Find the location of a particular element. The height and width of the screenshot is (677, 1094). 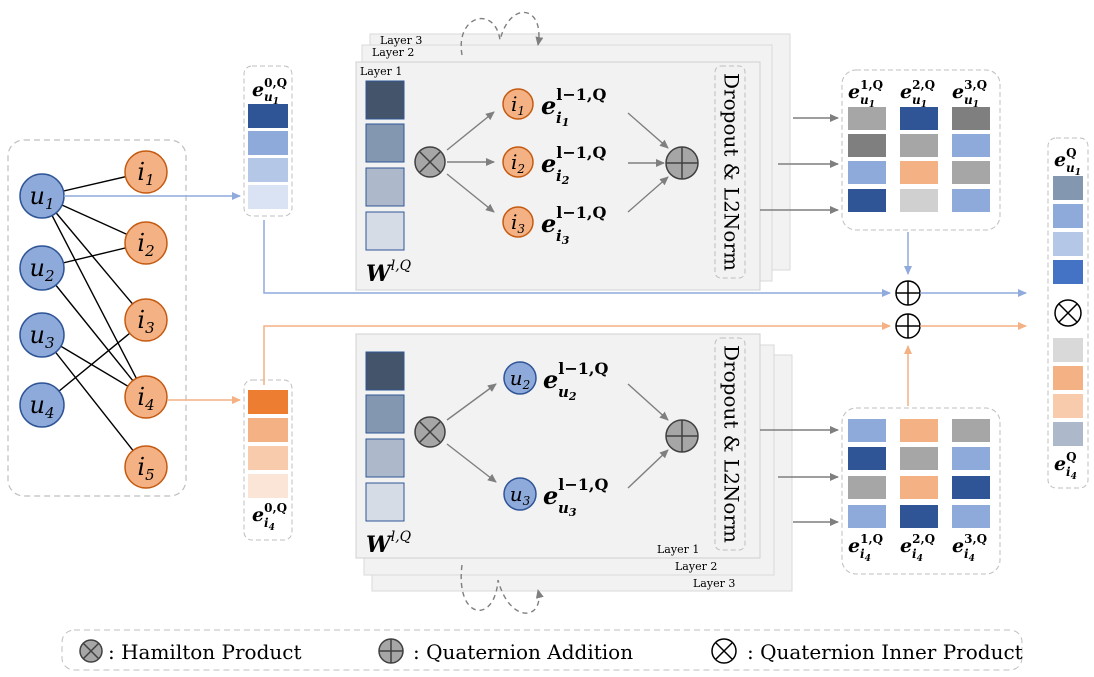

bottom-layer-1-label: Layer 1 is located at coordinates (678, 549).